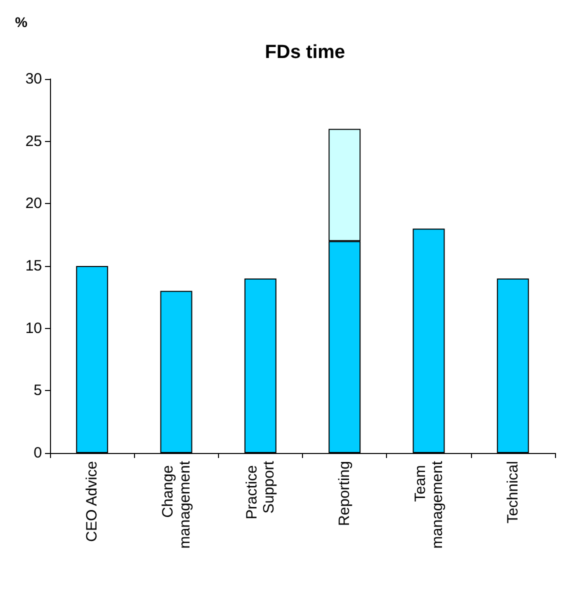 The image size is (585, 593). I want to click on x-tick-label: CEO Advice, so click(92, 501).